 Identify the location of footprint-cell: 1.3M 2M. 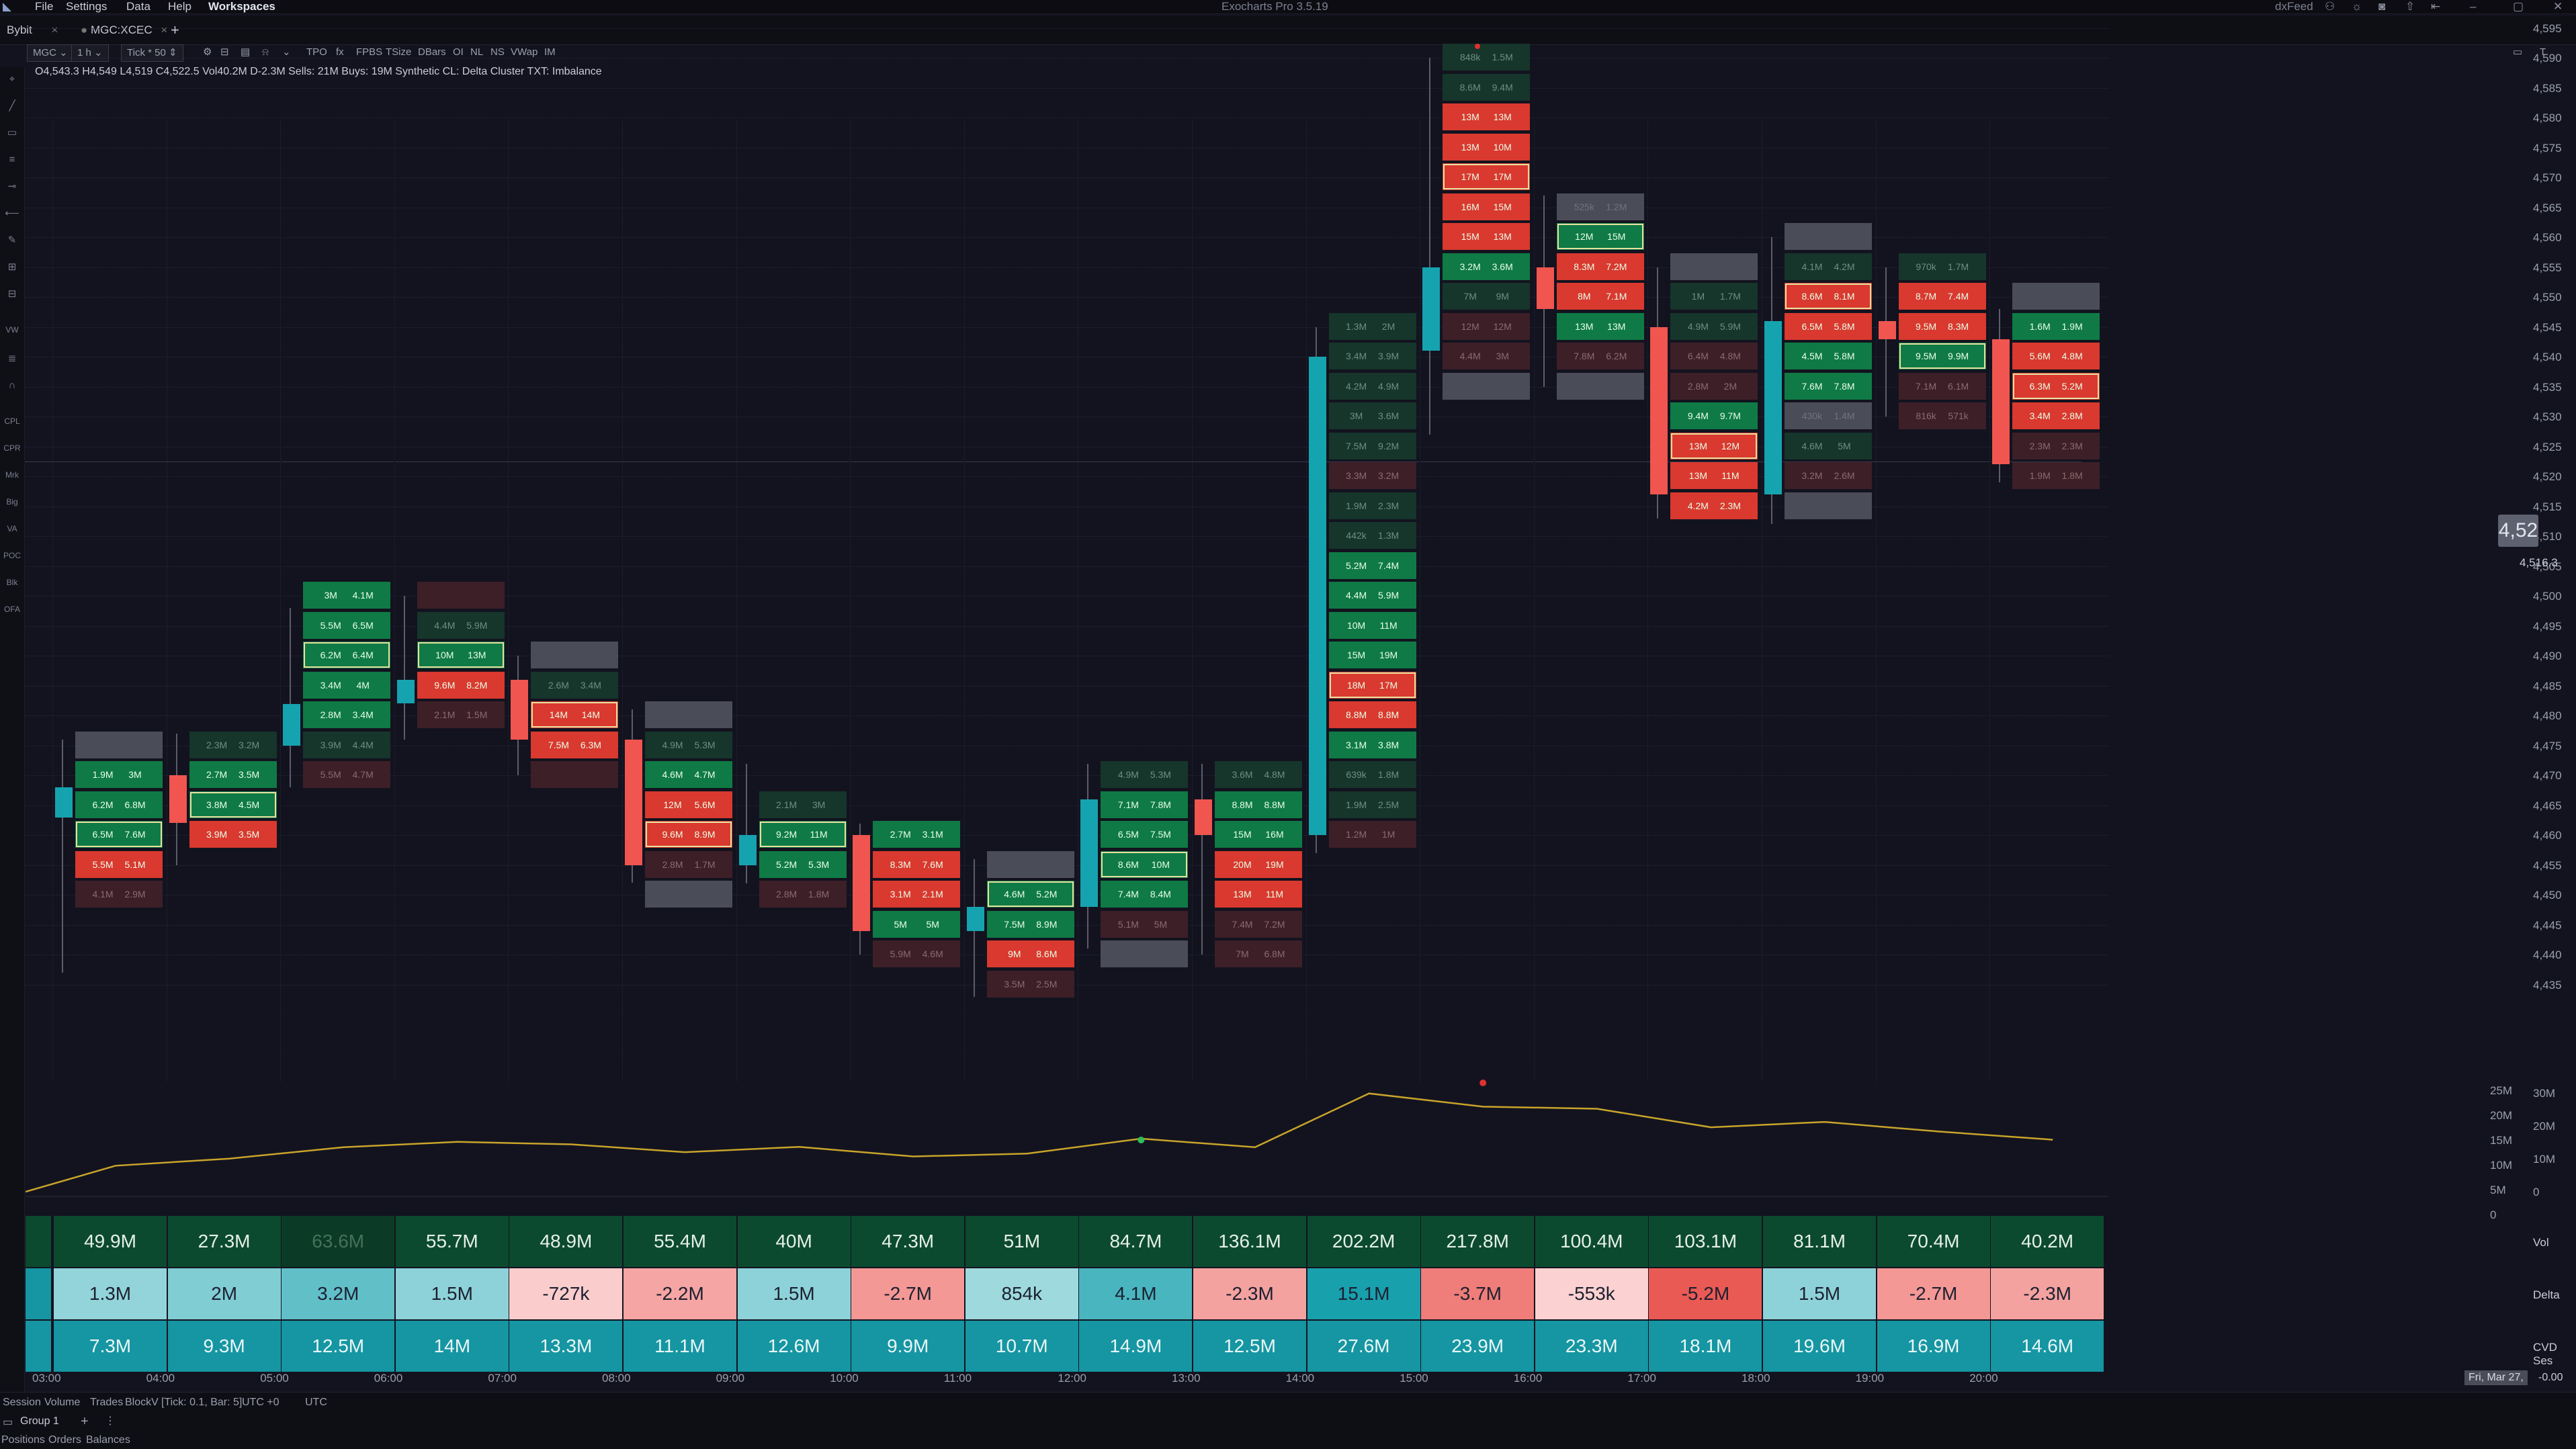
(1372, 326).